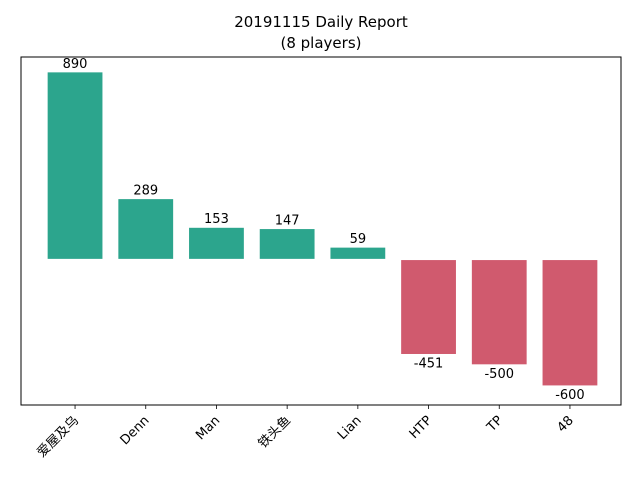  I want to click on x-tick-label-lian: Lian, so click(350, 428).